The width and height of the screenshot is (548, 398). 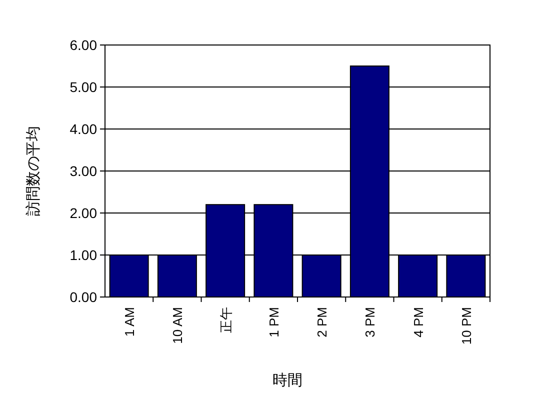 I want to click on x-tick-label: 1 AM, so click(x=130, y=322).